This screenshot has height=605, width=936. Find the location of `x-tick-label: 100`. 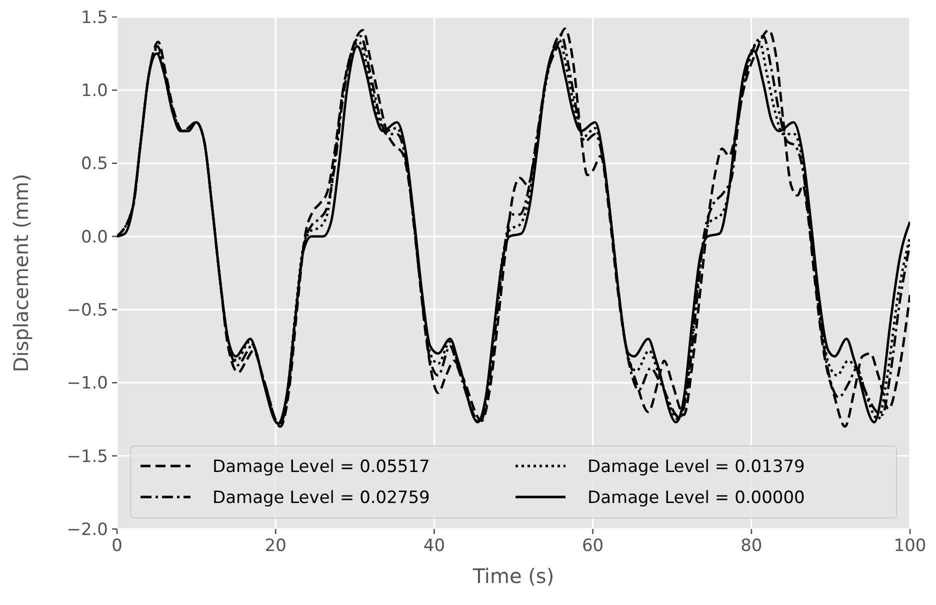

x-tick-label: 100 is located at coordinates (910, 546).